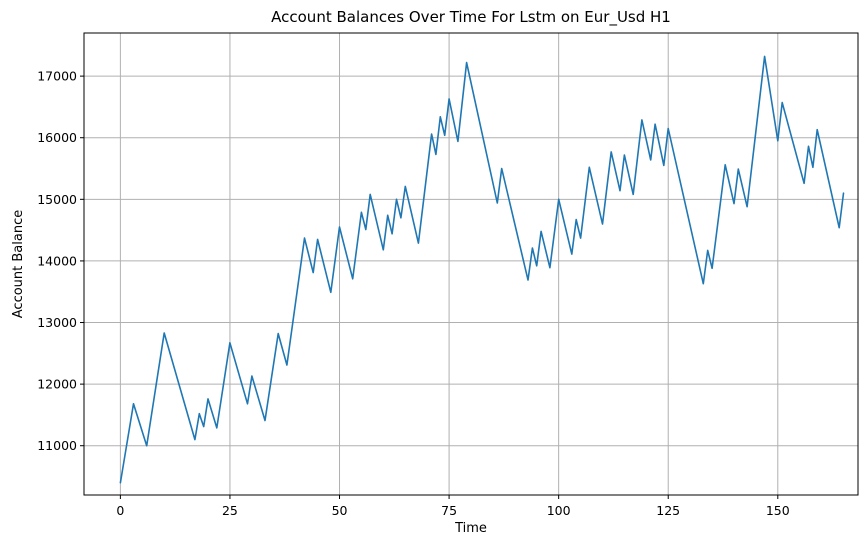  I want to click on y-axis-label: Account Balance, so click(18, 264).